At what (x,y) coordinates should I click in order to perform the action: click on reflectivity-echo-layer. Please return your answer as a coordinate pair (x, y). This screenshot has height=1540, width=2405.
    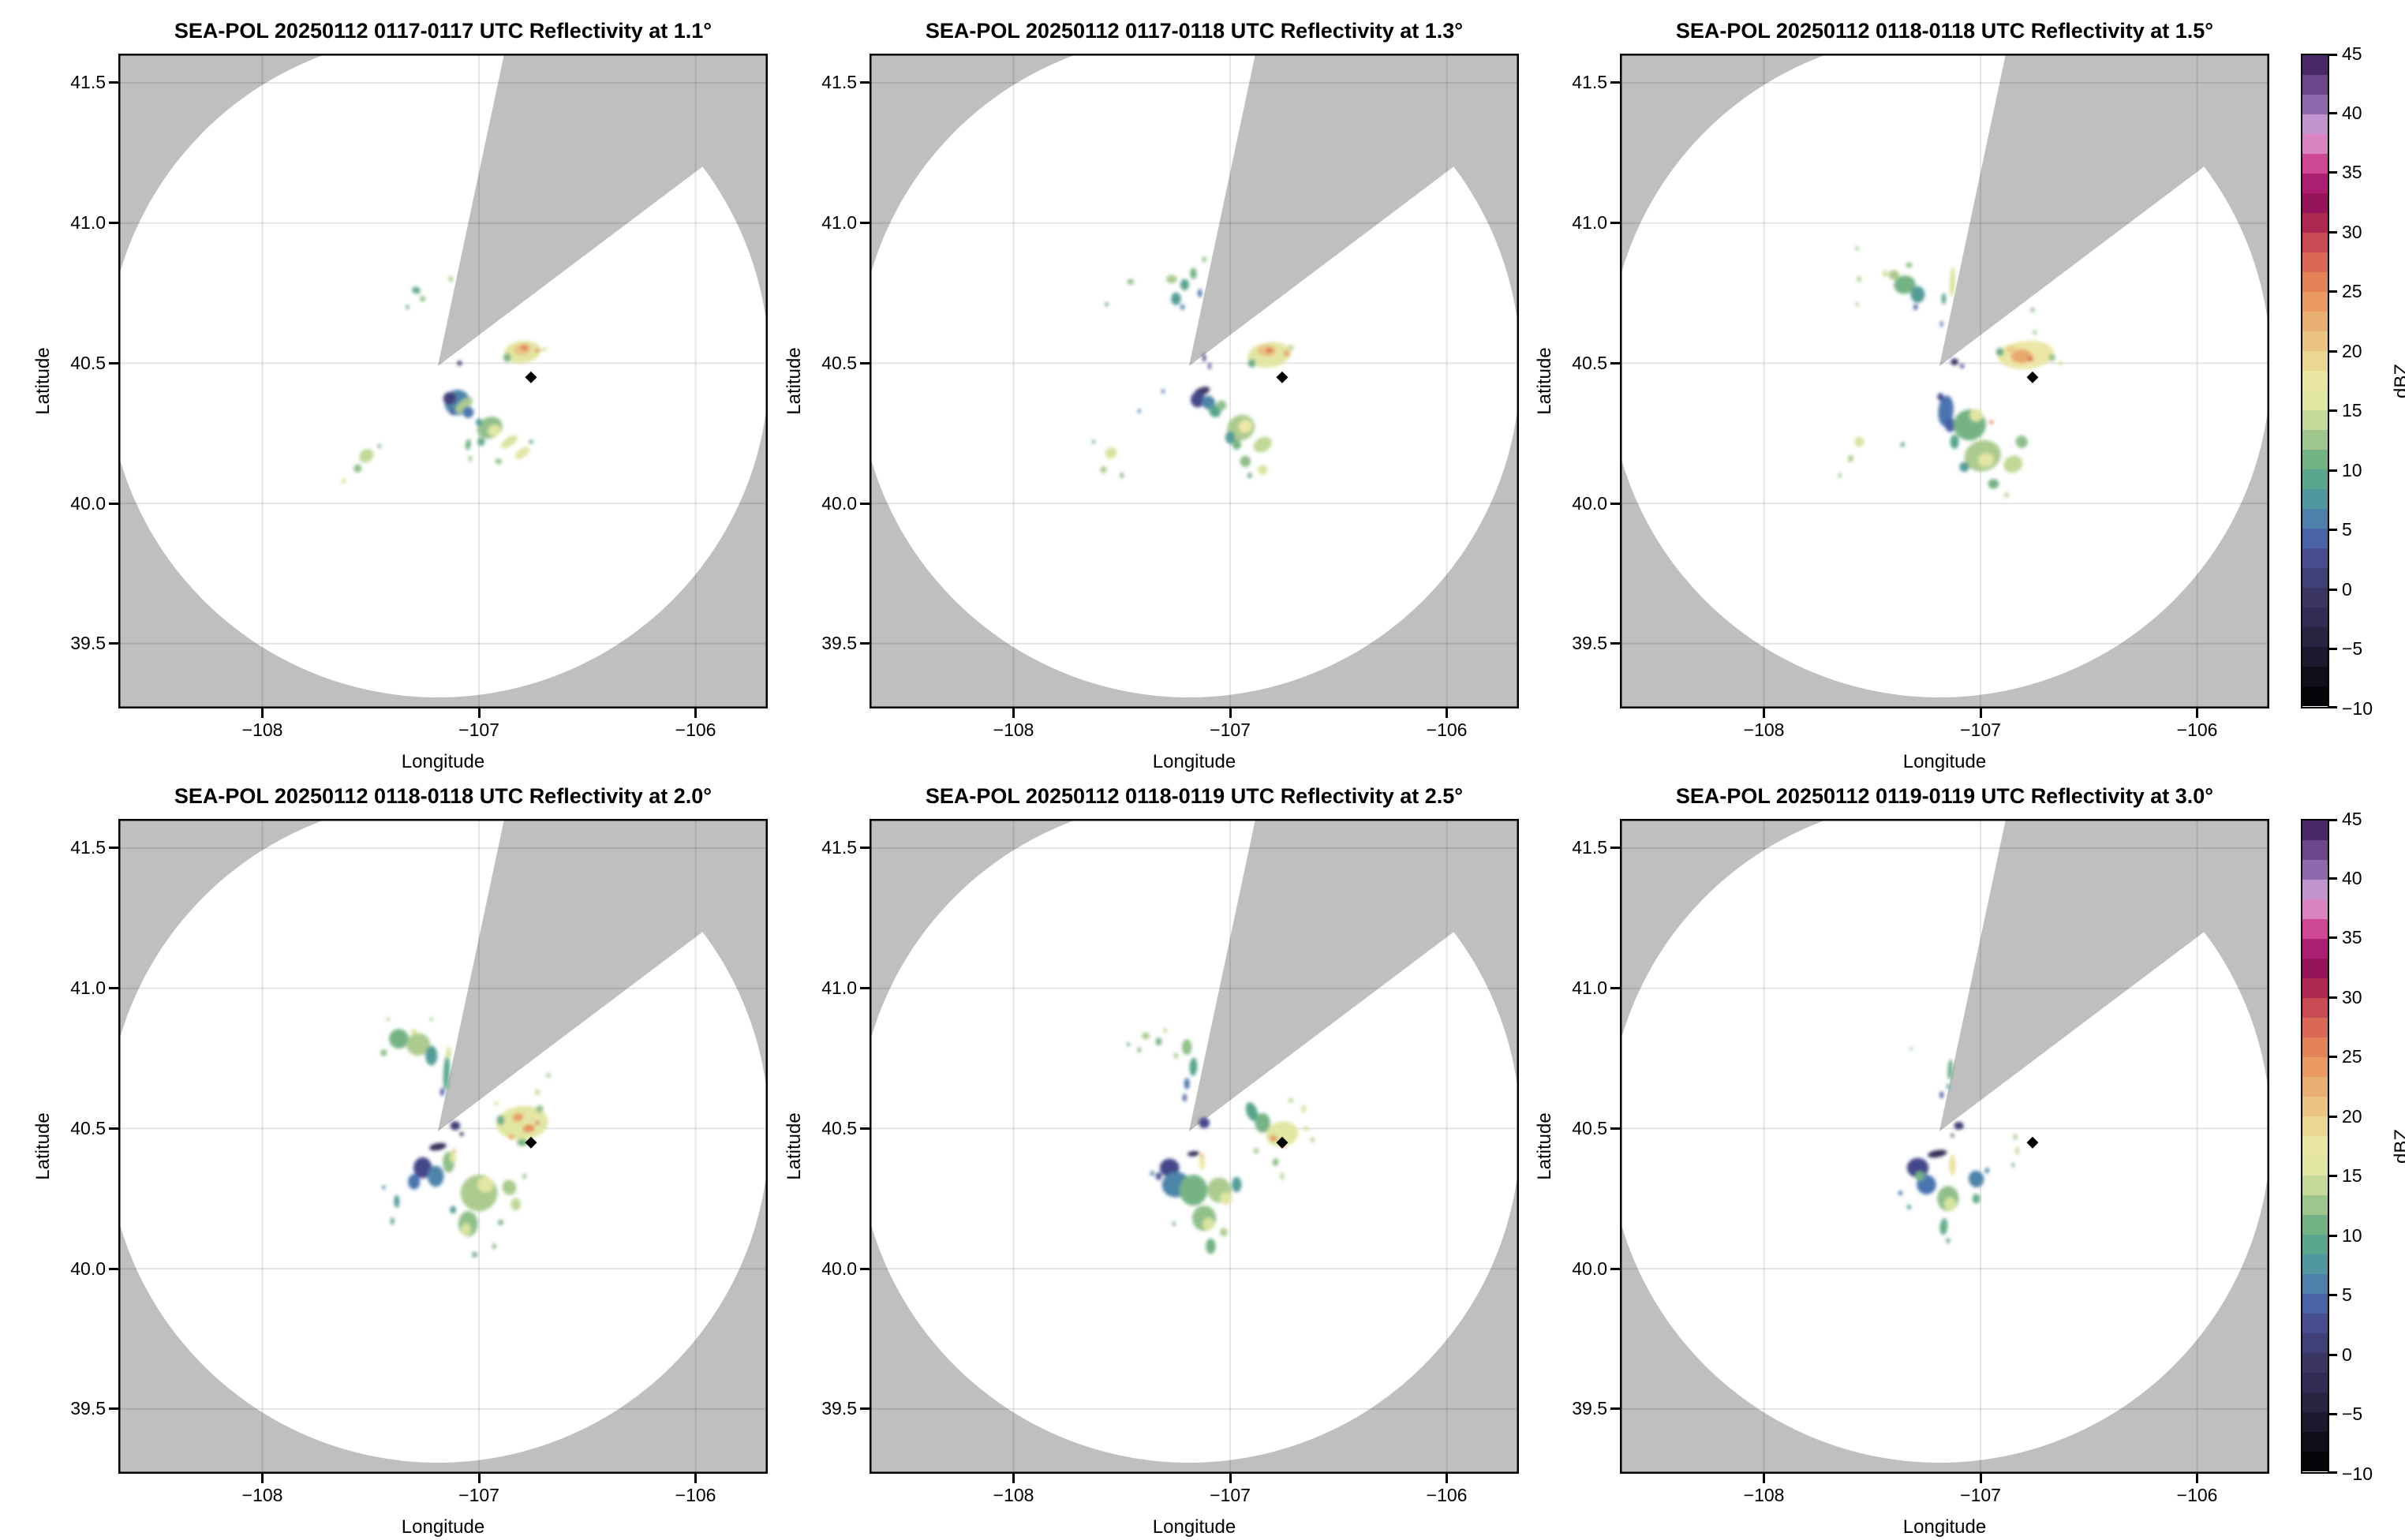
    Looking at the image, I should click on (1193, 367).